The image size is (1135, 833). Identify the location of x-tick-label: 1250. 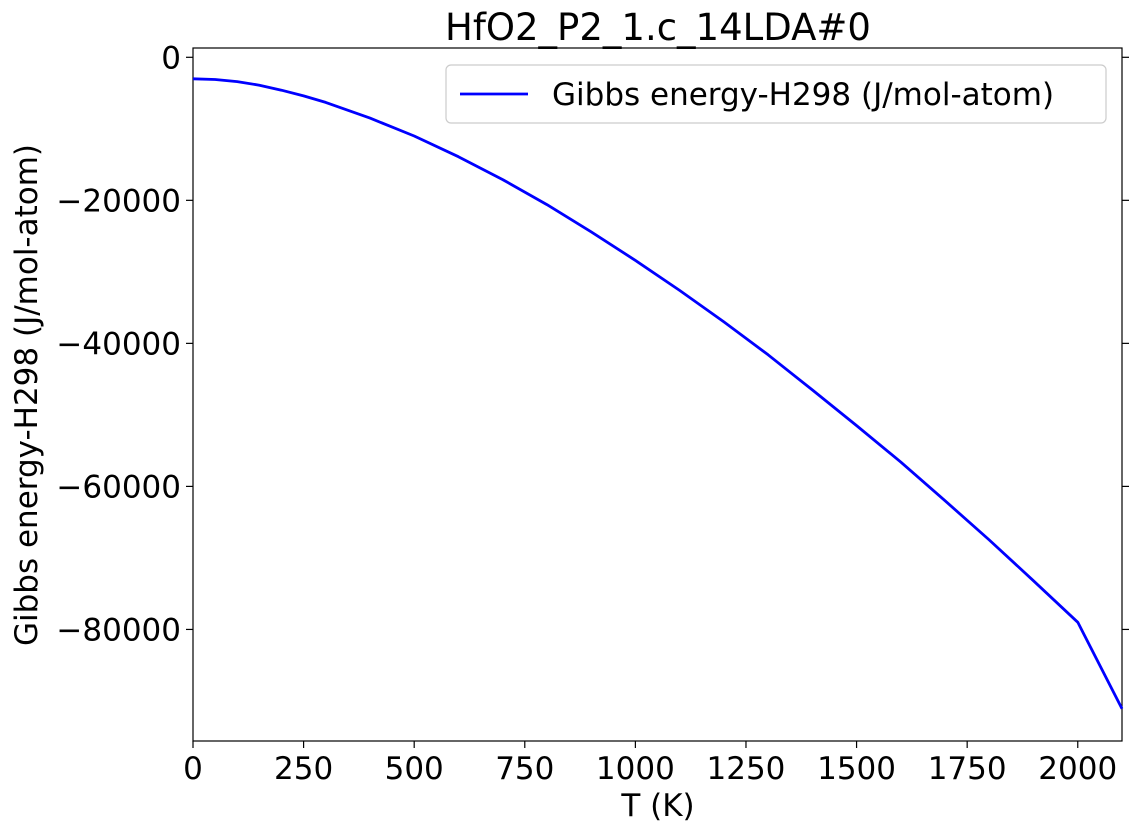
(746, 769).